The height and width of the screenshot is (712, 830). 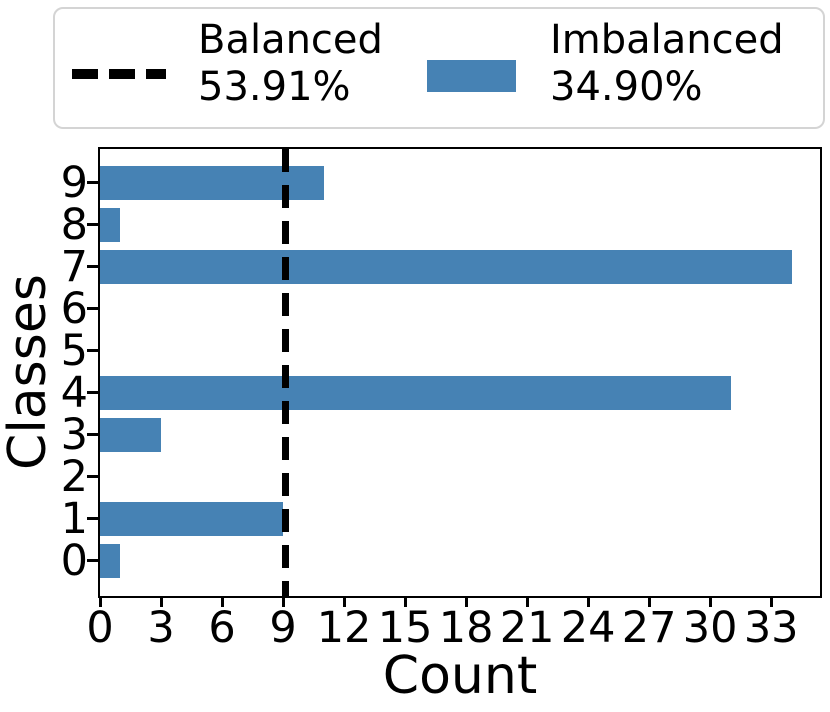 I want to click on x-tick-label-6: 6, so click(x=222, y=628).